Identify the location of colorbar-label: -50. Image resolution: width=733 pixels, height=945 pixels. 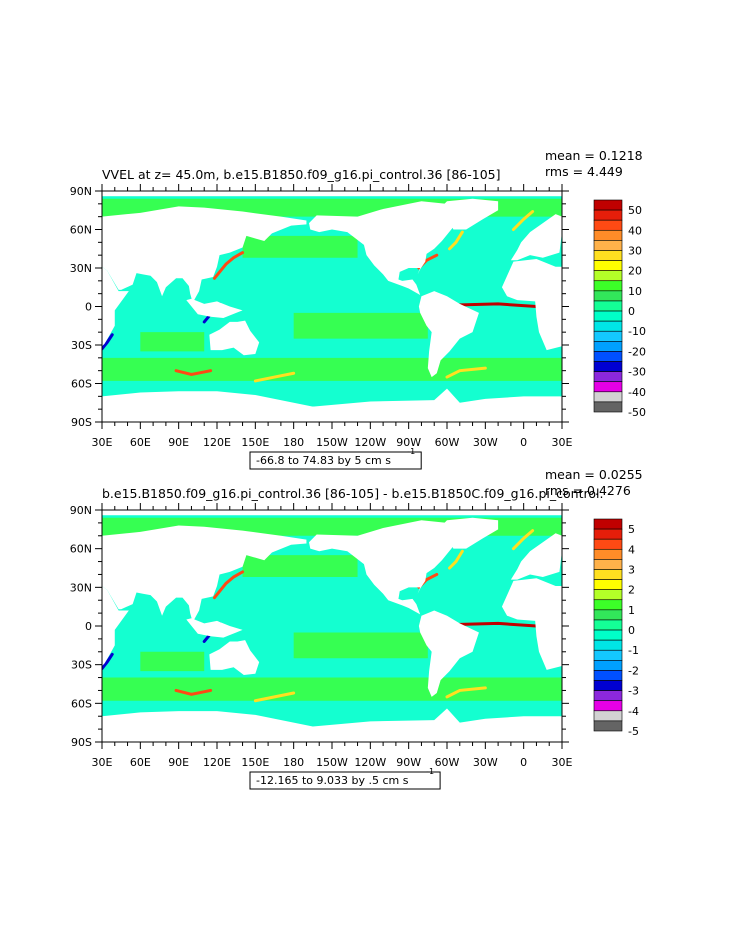
(637, 412).